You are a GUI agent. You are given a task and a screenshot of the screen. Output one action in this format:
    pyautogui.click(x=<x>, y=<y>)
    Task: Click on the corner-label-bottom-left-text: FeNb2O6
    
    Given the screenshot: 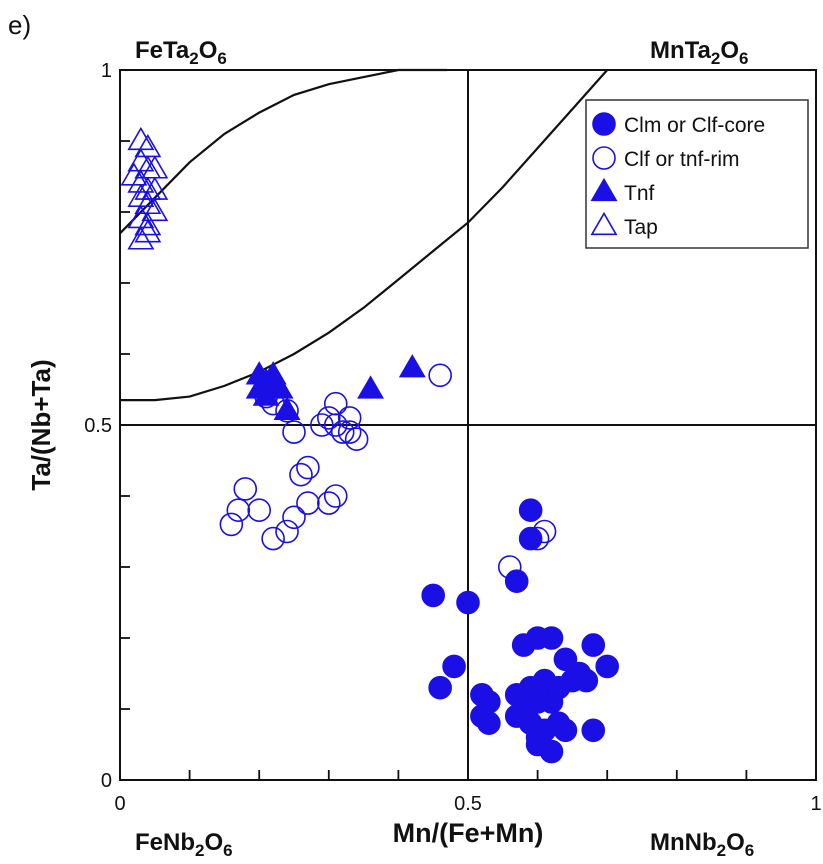 What is the action you would take?
    pyautogui.click(x=184, y=844)
    